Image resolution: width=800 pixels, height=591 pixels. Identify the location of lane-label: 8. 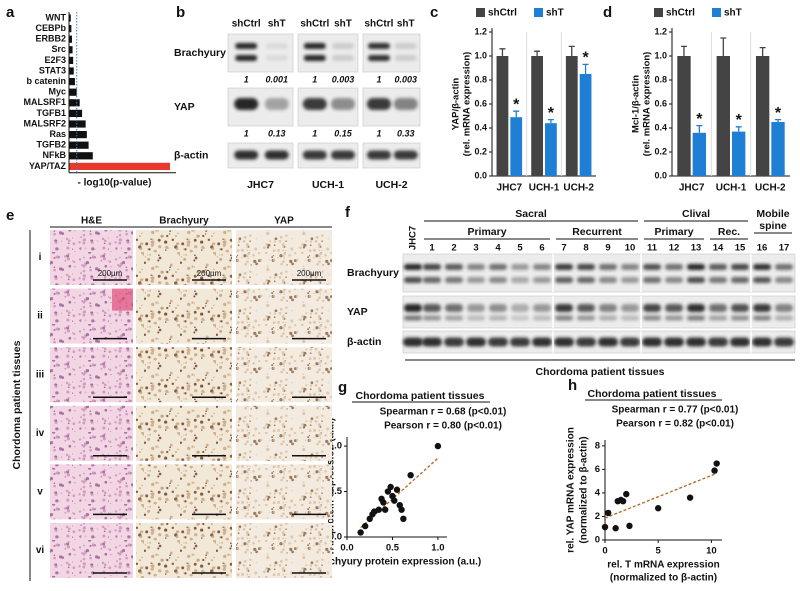
(585, 248).